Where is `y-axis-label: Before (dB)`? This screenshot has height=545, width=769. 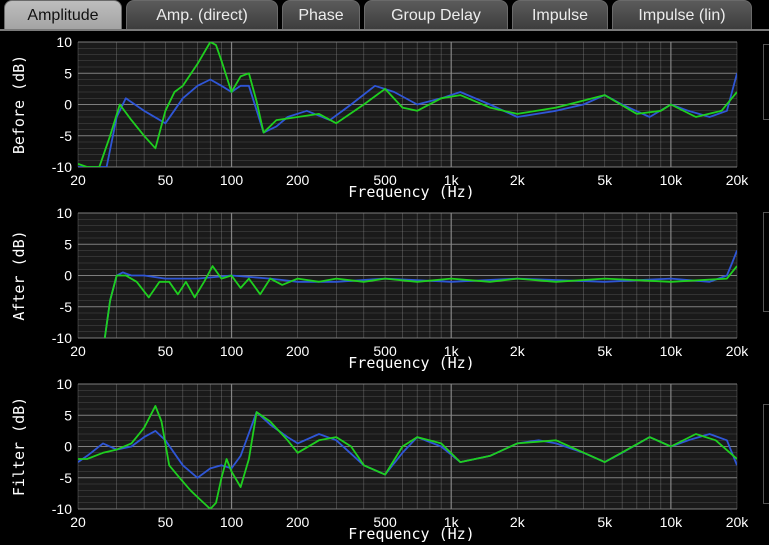
y-axis-label: Before (dB) is located at coordinates (19, 104).